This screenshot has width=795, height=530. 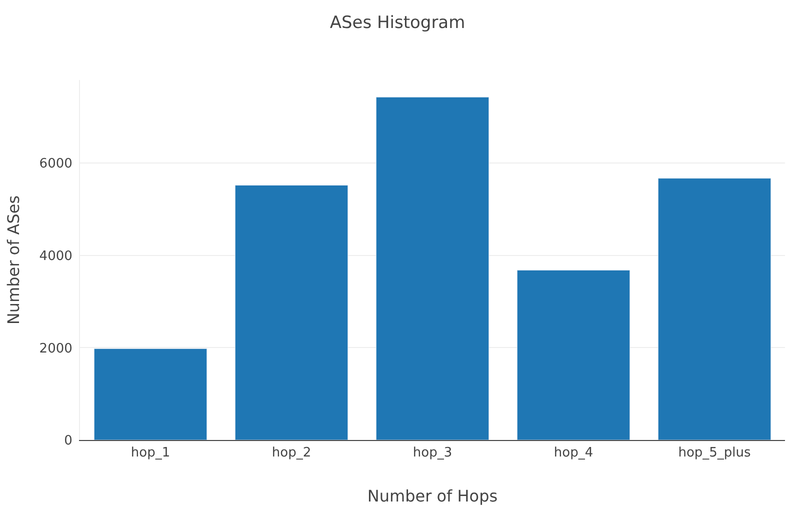 What do you see at coordinates (715, 453) in the screenshot?
I see `x-tick-label: hop_5_plus` at bounding box center [715, 453].